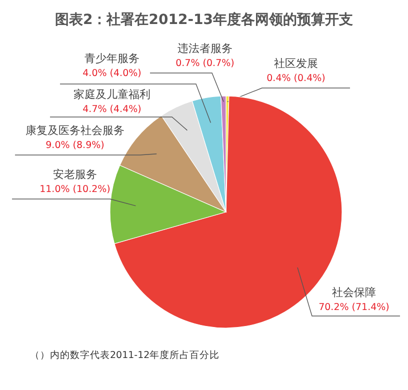  Describe the element at coordinates (296, 78) in the screenshot. I see `data-label: 0.4% (0.4%)` at that location.